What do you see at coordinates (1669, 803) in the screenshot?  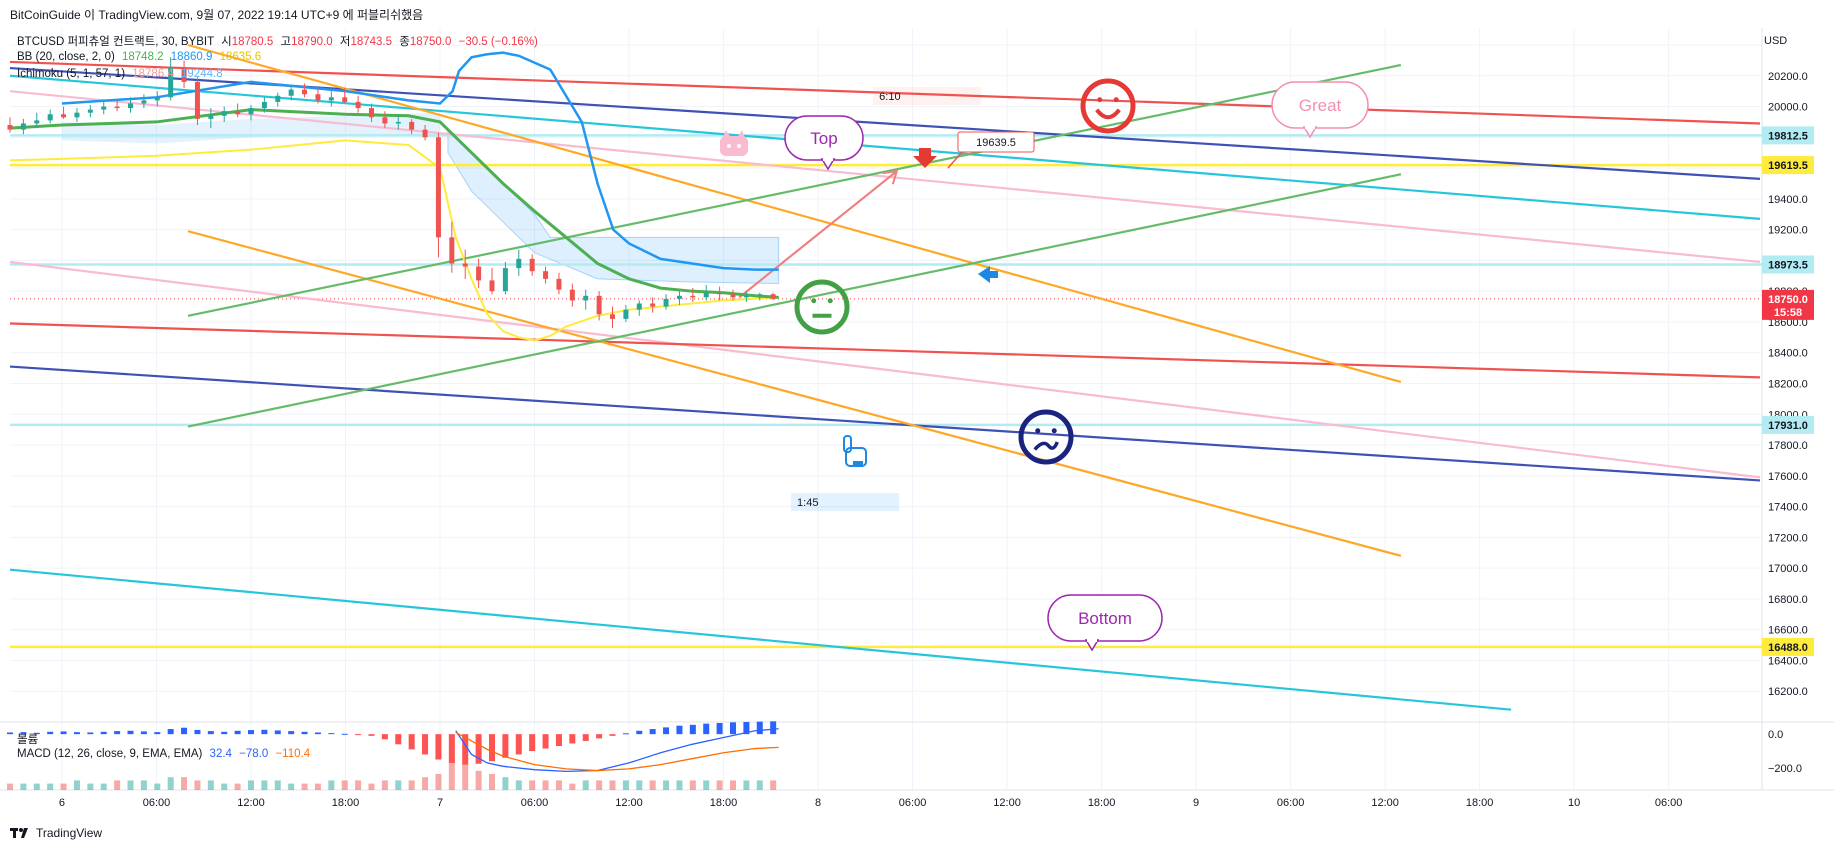 I see `time-tick: 06:00` at bounding box center [1669, 803].